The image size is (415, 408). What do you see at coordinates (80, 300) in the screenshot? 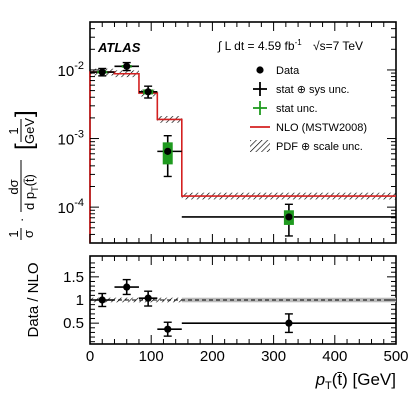
I see `lower-ytick-label: 1` at bounding box center [80, 300].